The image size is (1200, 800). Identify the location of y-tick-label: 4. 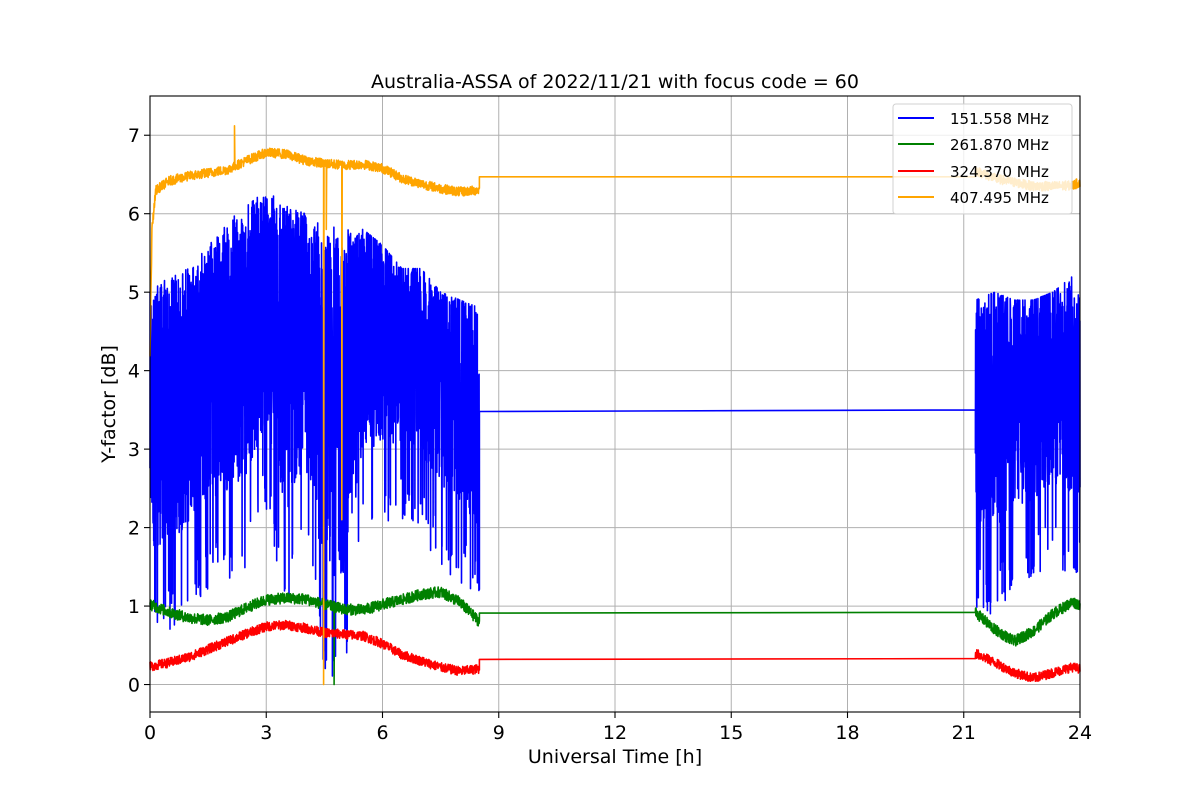
(134, 372).